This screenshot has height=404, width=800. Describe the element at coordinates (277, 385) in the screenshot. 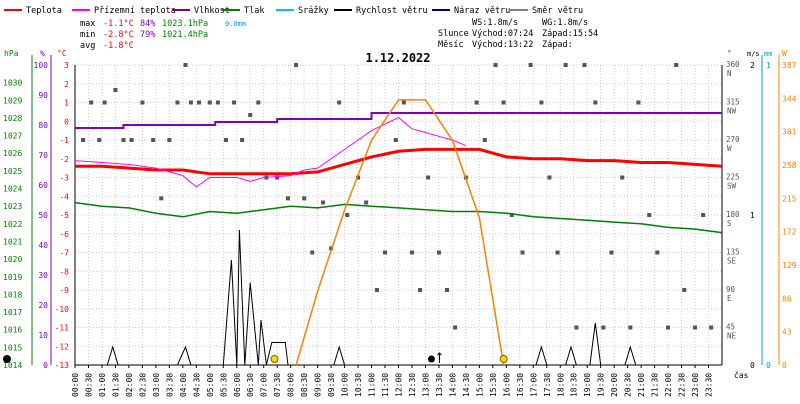

I see `x-tick-label: 07:30` at that location.